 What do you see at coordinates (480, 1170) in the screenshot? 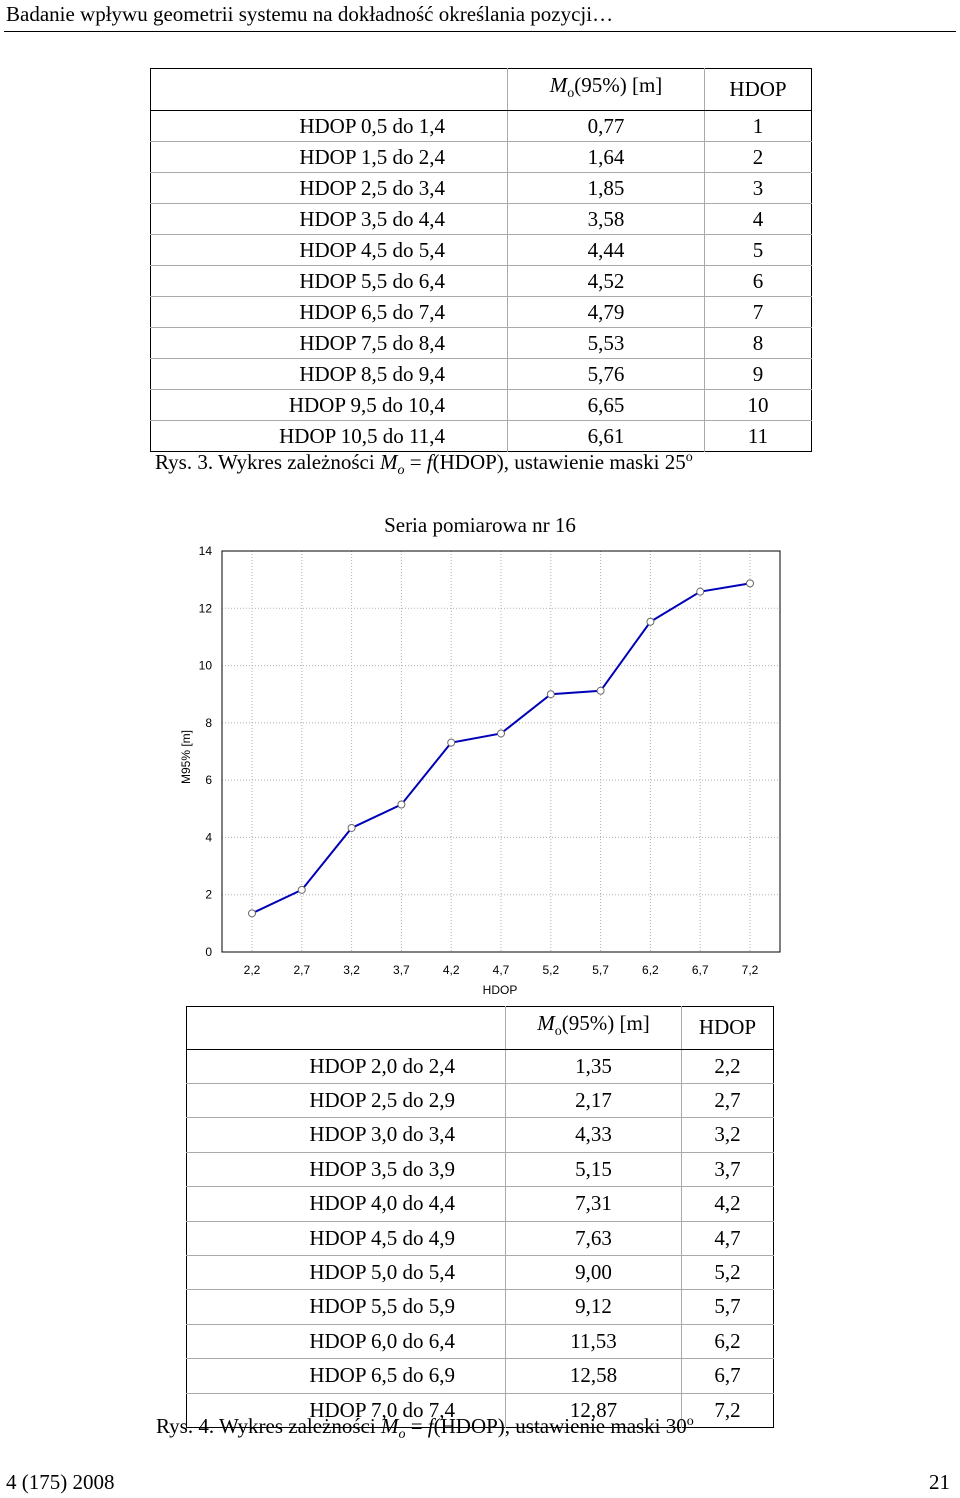
I see `table-row: HDOP 3,5 do 3,9 5,15 3,7` at bounding box center [480, 1170].